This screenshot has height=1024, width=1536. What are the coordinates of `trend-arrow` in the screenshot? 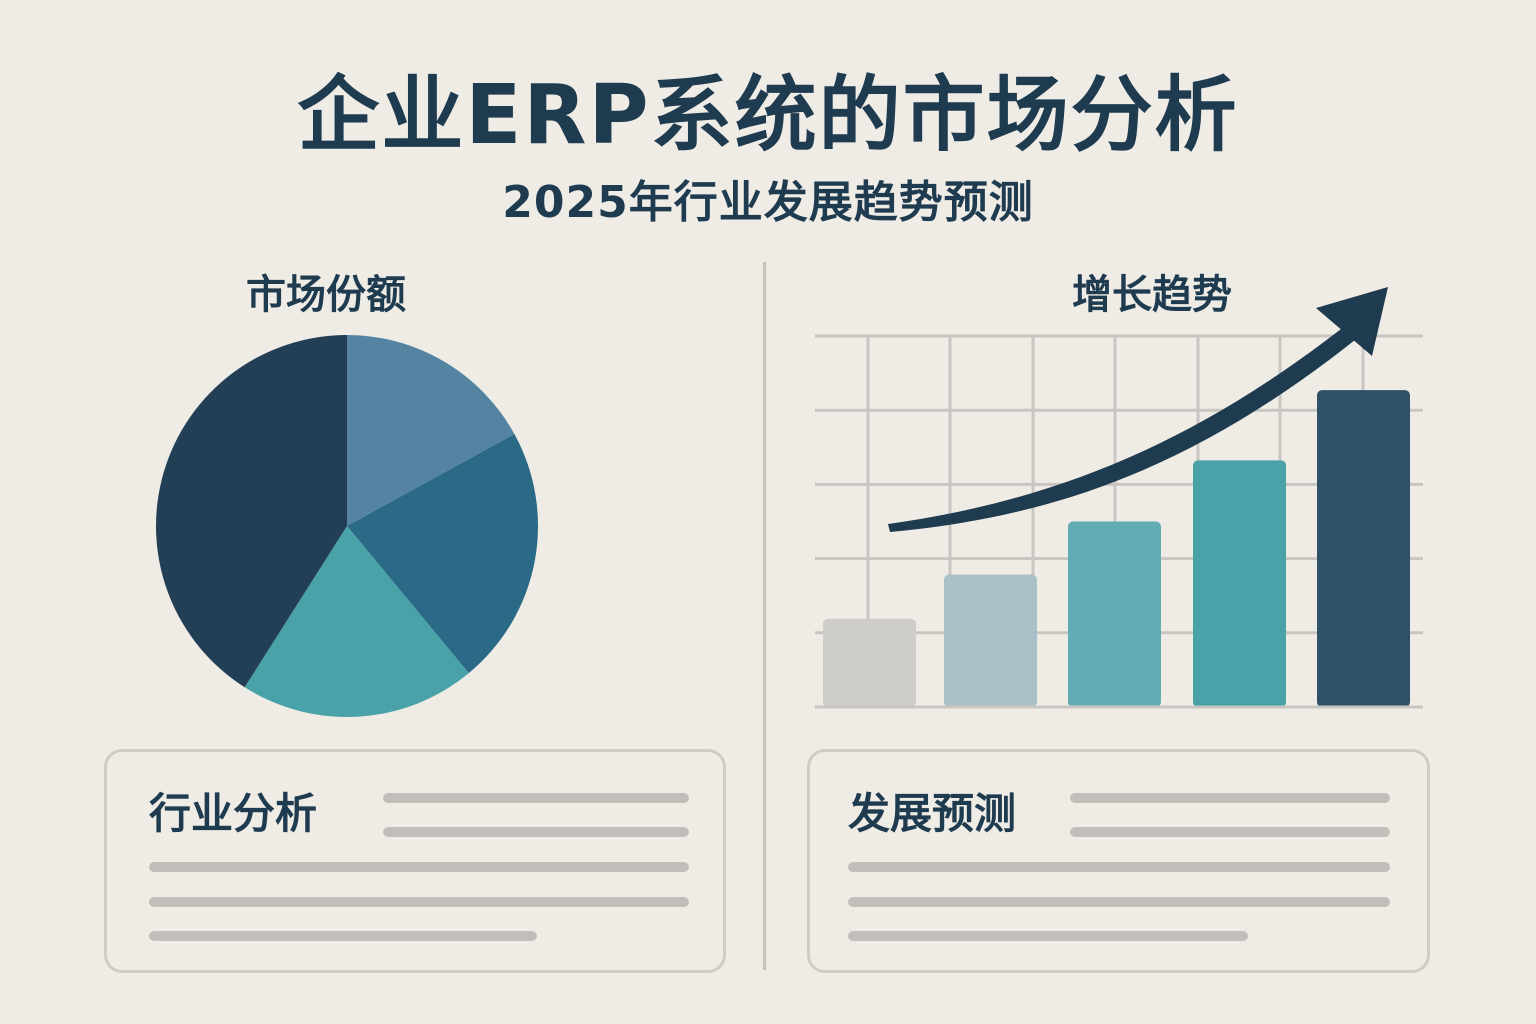 It's located at (1138, 409).